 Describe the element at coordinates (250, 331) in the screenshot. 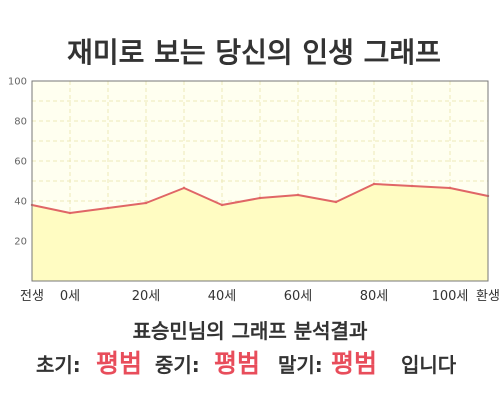

I see `analysis-summary: 표승민님의 그래프 분석결과` at that location.